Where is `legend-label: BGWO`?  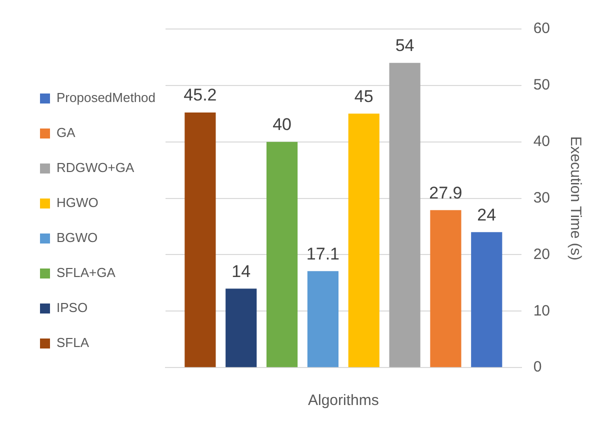 legend-label: BGWO is located at coordinates (77, 238).